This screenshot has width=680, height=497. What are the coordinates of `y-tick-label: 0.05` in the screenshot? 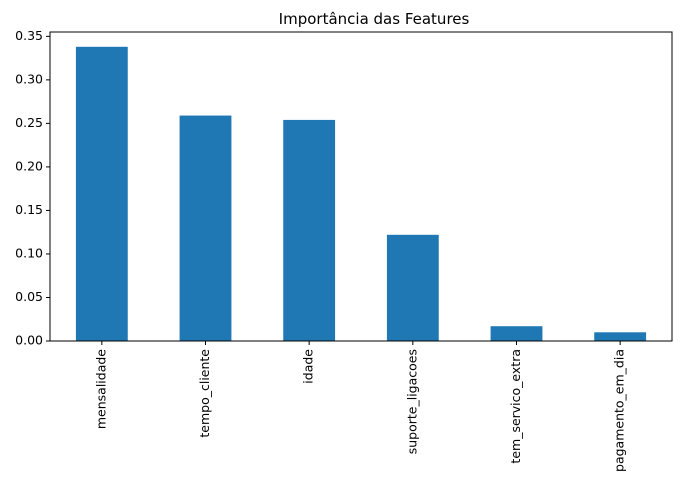 It's located at (29, 296).